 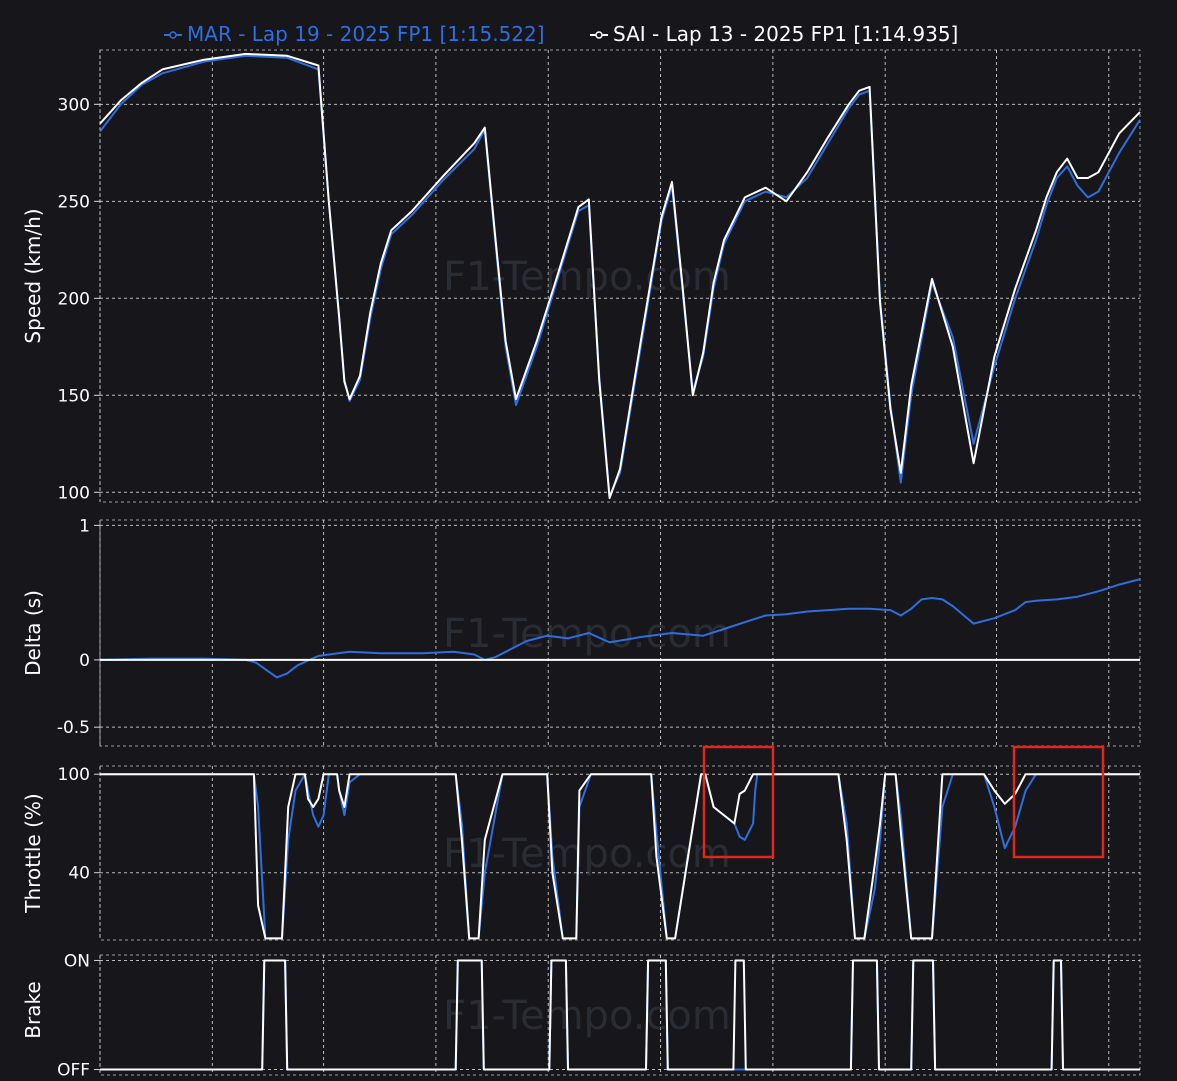 I want to click on throttle-axis-label: Throttle (%), so click(x=33, y=853).